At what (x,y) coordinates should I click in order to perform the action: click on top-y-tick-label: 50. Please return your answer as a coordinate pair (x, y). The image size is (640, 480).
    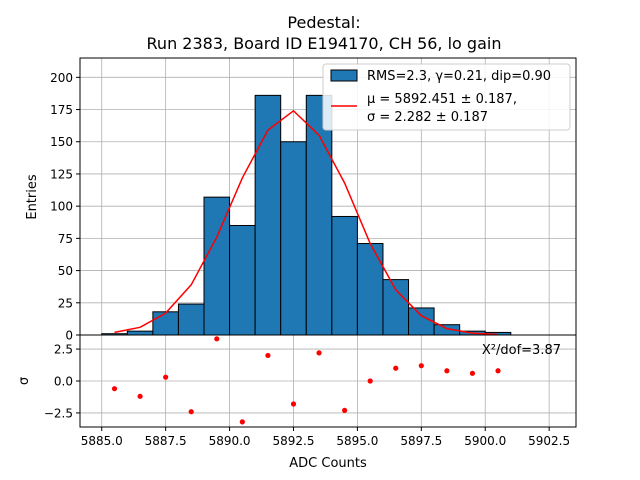
    Looking at the image, I should click on (65, 271).